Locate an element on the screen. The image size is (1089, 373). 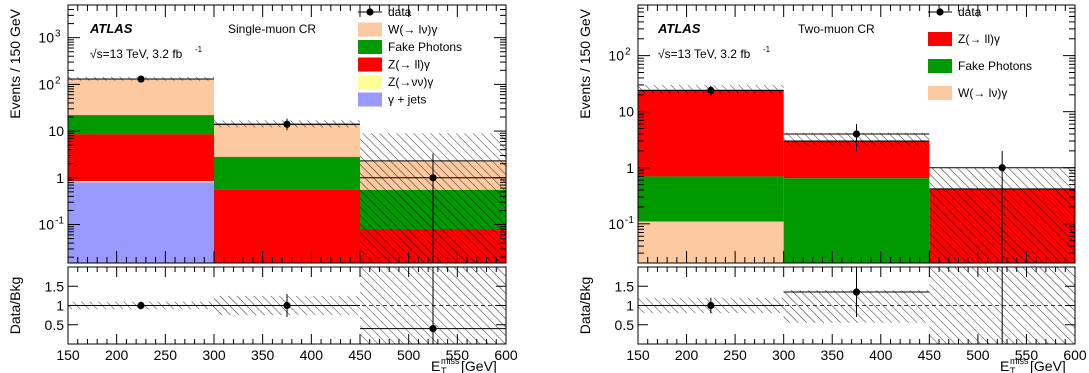
y-tick-exponent: -1 is located at coordinates (59, 221).